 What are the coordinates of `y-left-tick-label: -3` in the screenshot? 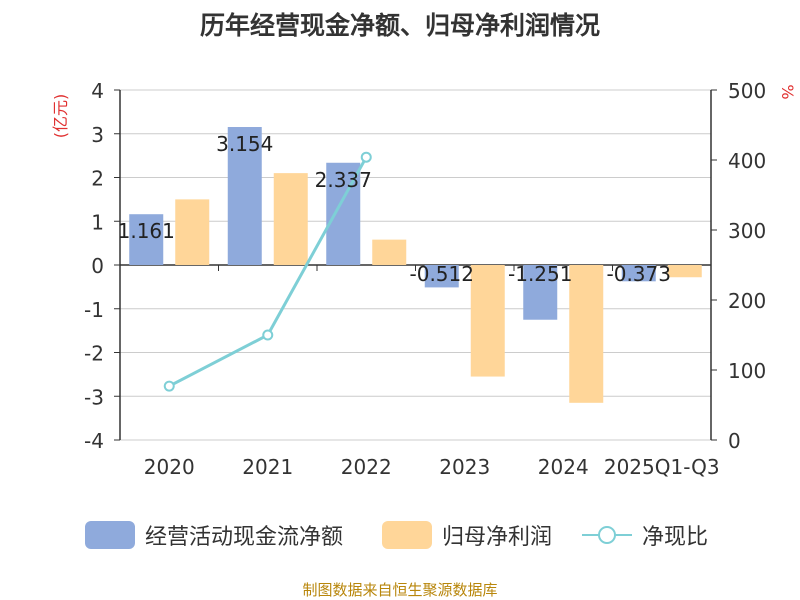 It's located at (94, 397).